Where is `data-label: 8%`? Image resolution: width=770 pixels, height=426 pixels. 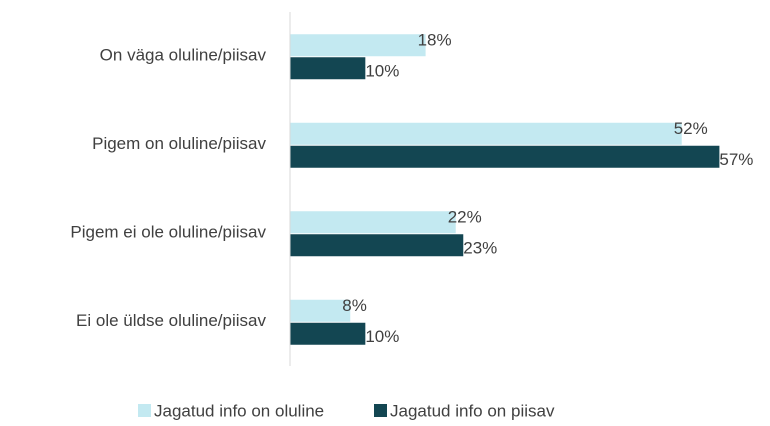
data-label: 8% is located at coordinates (354, 305).